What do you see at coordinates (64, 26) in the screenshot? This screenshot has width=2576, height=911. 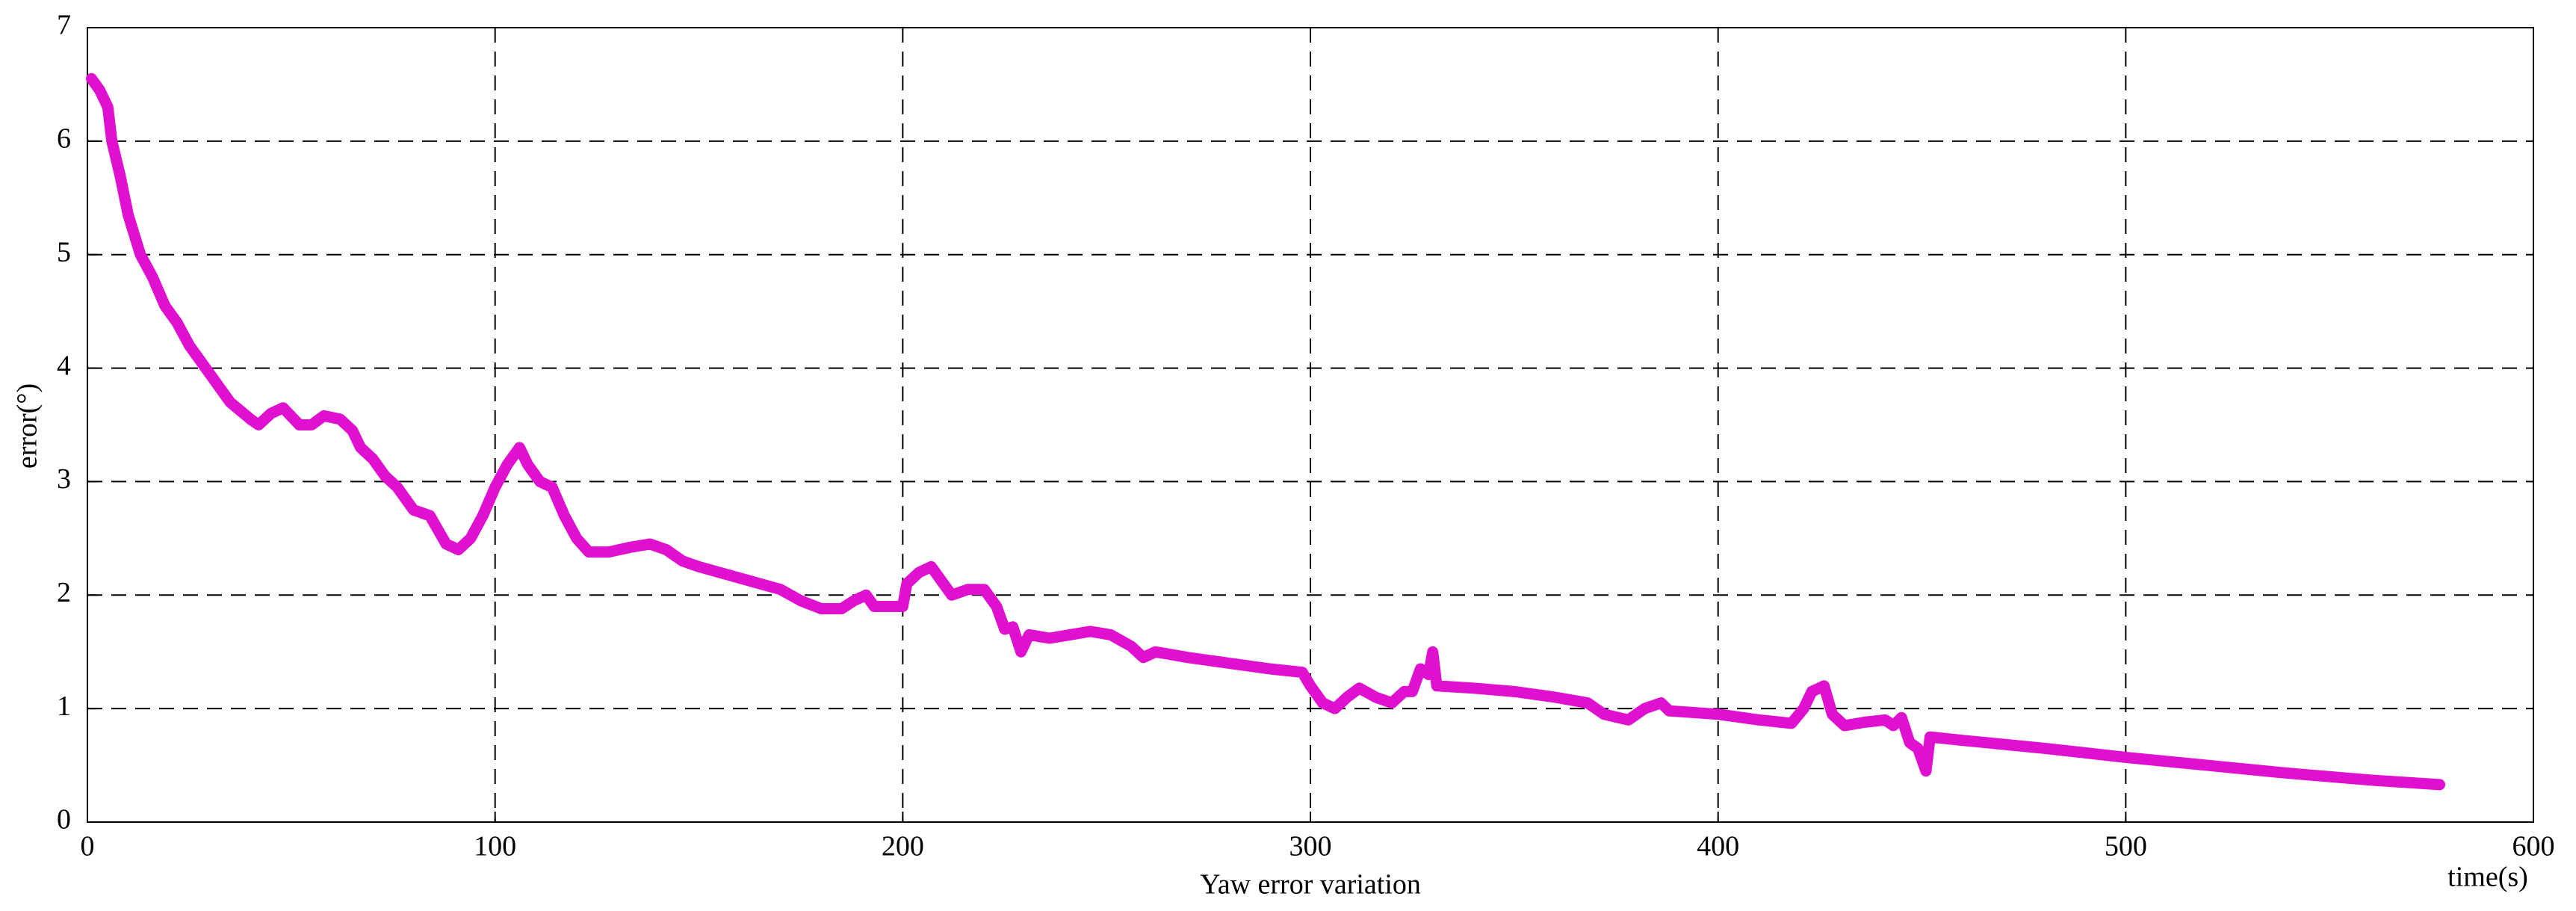 I see `y-tick-label: 7` at bounding box center [64, 26].